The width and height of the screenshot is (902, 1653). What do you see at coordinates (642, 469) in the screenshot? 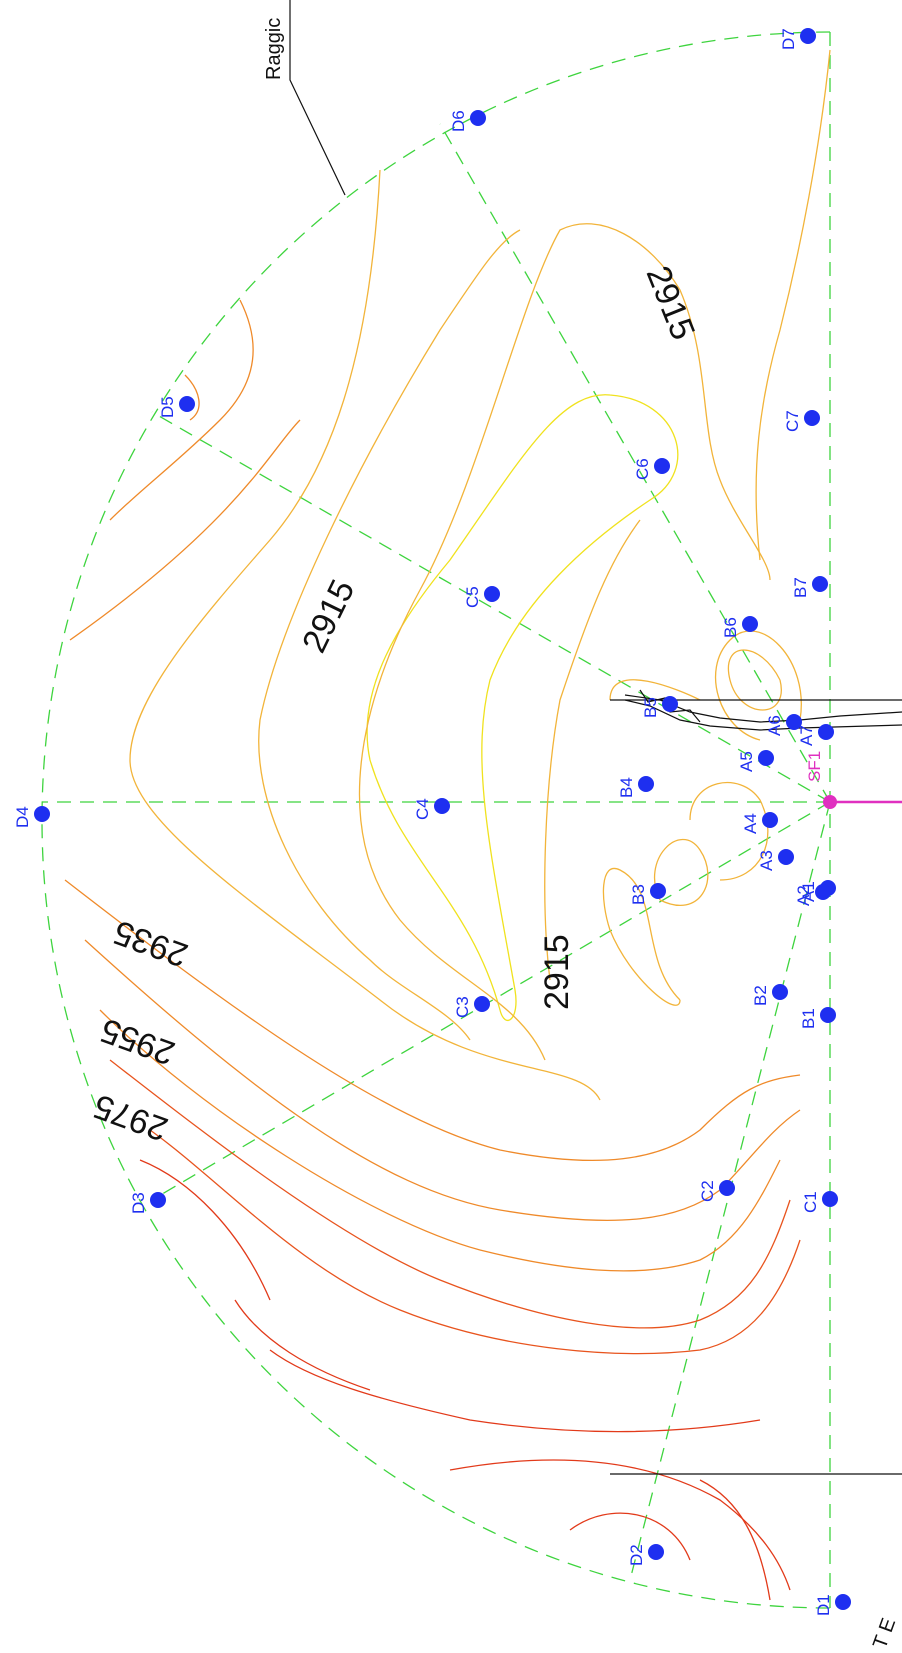
I see `point-label-c6: C6` at bounding box center [642, 469].